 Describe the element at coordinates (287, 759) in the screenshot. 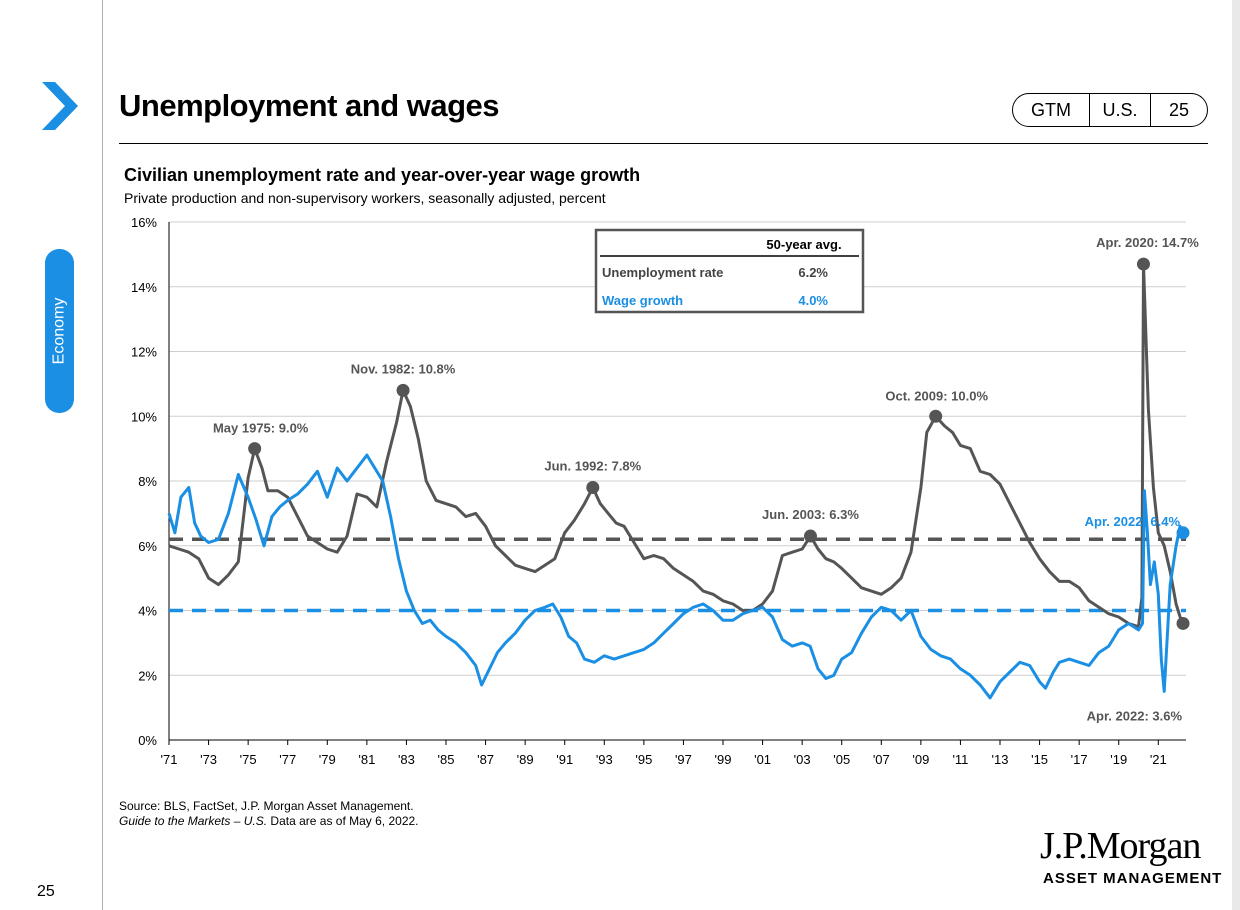

I see `x-tick-label: '77` at that location.